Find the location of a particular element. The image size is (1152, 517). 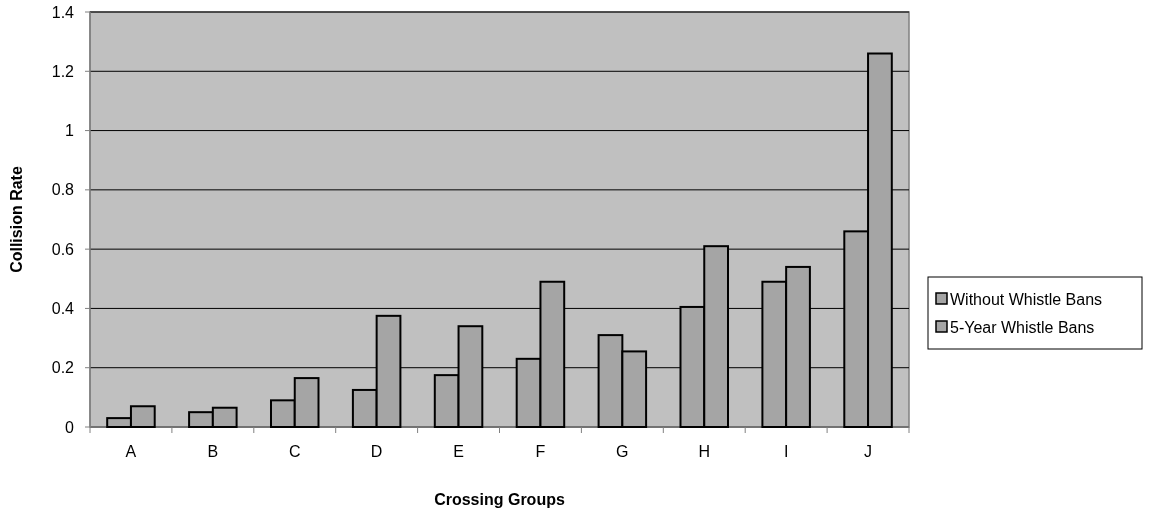

y-axis-title: Collision Rate is located at coordinates (16, 219).